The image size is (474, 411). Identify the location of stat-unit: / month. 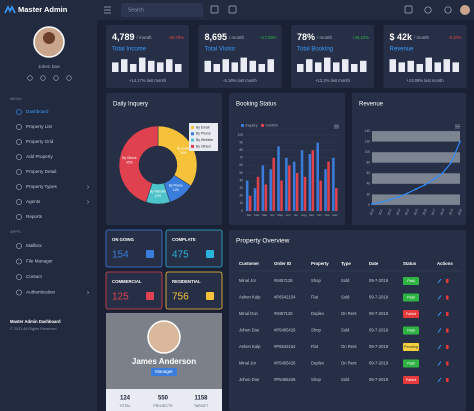
(422, 37).